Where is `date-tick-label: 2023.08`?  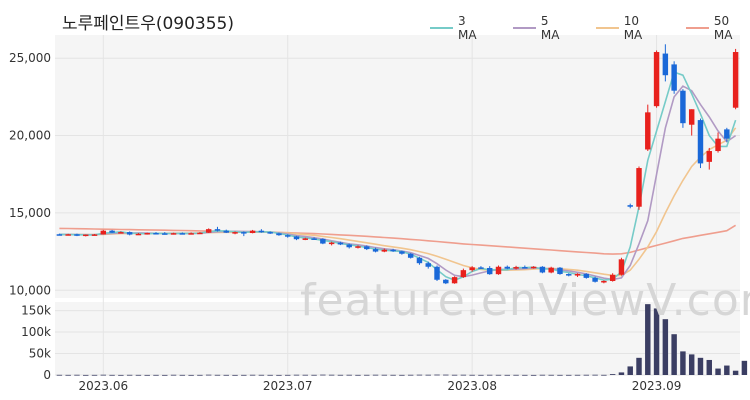 date-tick-label: 2023.08 is located at coordinates (472, 386).